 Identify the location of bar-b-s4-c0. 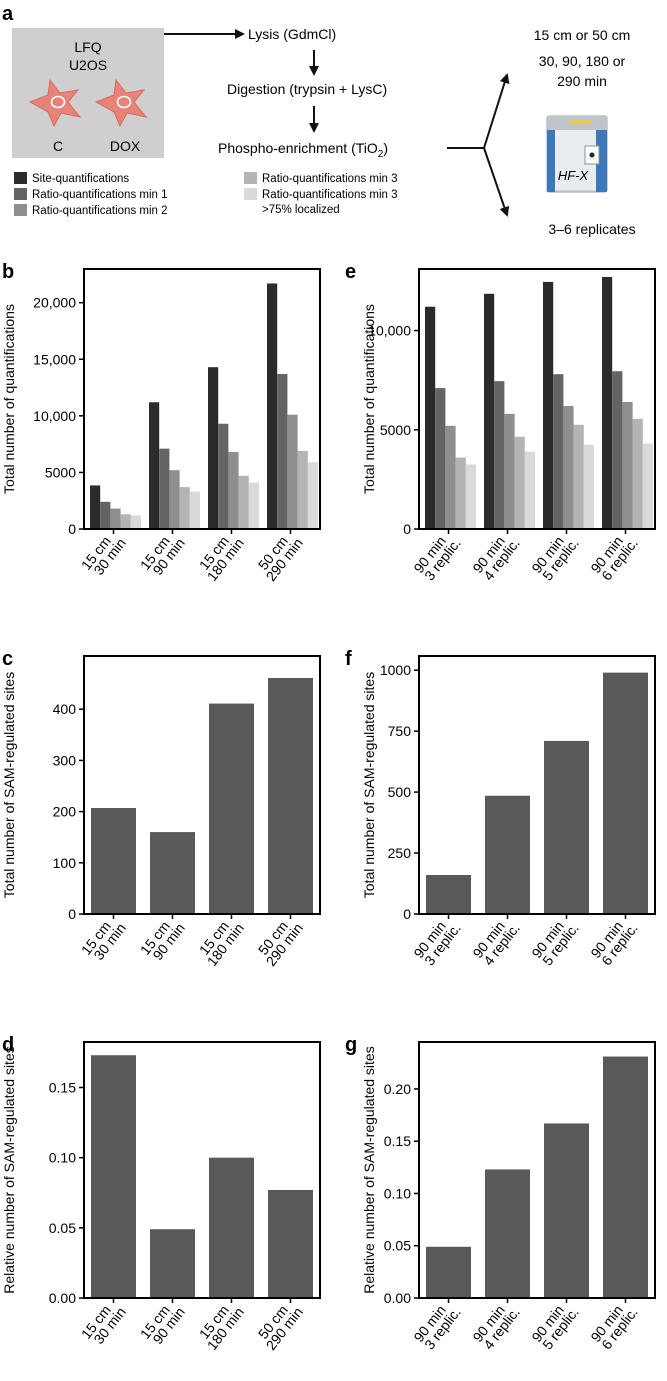
(135, 522).